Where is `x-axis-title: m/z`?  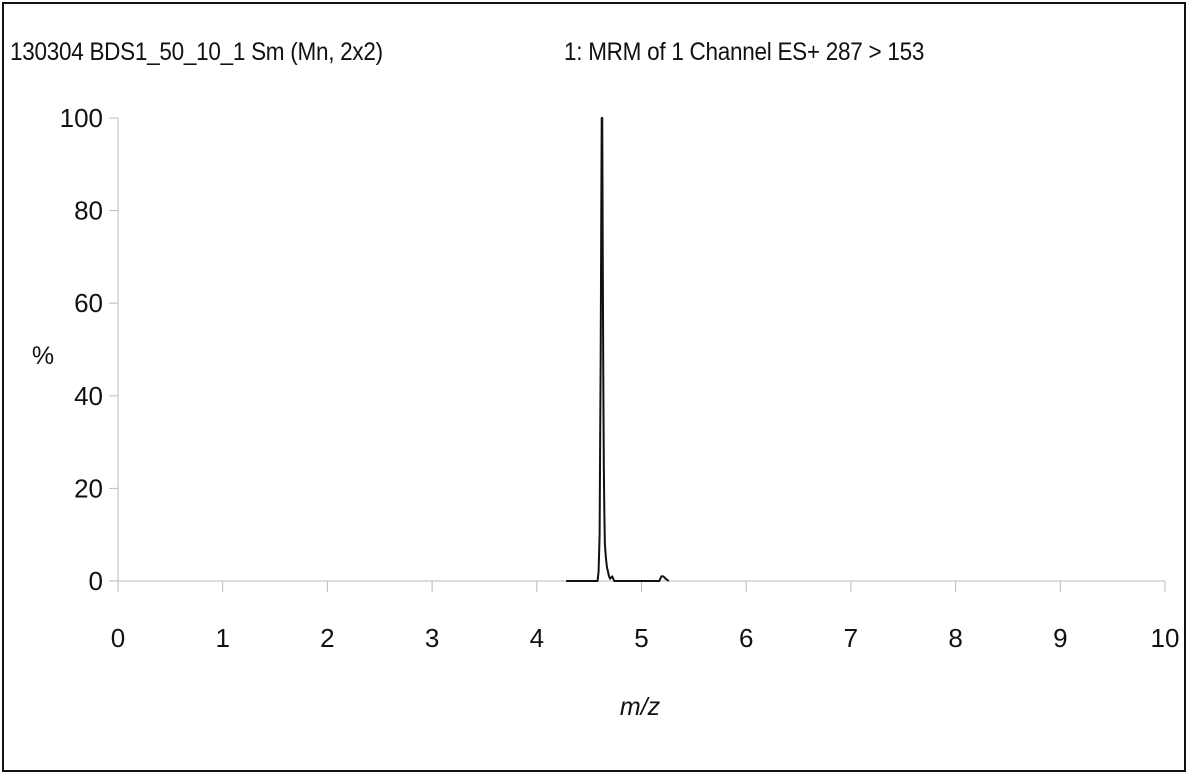
x-axis-title: m/z is located at coordinates (640, 707).